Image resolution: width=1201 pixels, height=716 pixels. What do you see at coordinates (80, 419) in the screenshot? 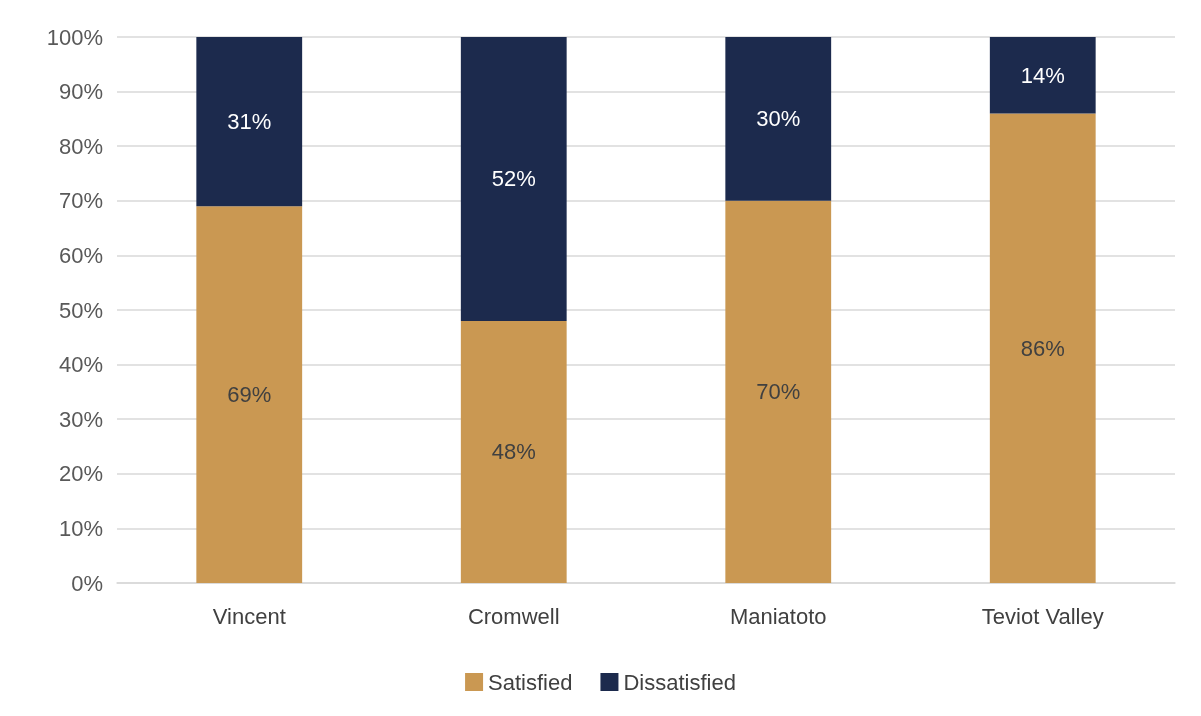
I see `y-tick-label: 30%` at bounding box center [80, 419].